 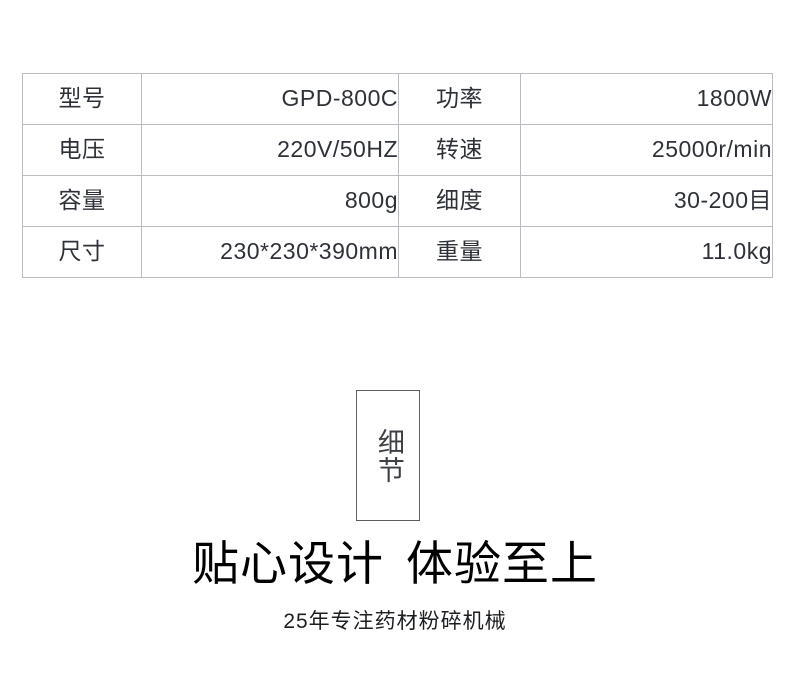 What do you see at coordinates (646, 252) in the screenshot?
I see `spec-value-weight: 11.0kg` at bounding box center [646, 252].